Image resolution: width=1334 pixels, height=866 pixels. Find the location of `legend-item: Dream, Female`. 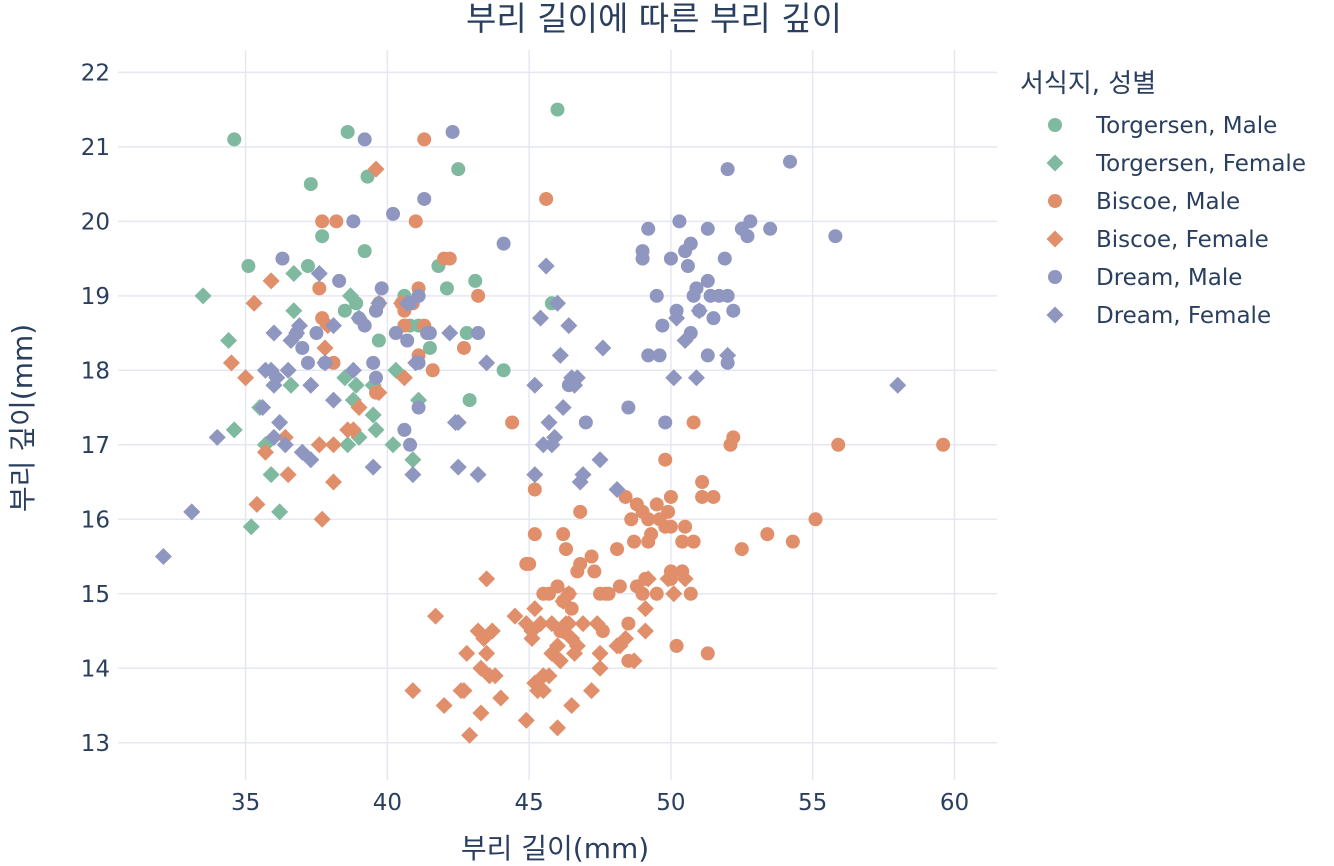

legend-item: Dream, Female is located at coordinates (1159, 316).